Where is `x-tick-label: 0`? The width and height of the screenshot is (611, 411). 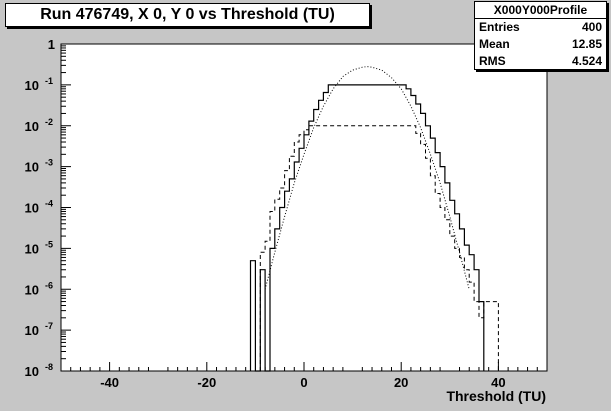 x-tick-label: 0 is located at coordinates (303, 382).